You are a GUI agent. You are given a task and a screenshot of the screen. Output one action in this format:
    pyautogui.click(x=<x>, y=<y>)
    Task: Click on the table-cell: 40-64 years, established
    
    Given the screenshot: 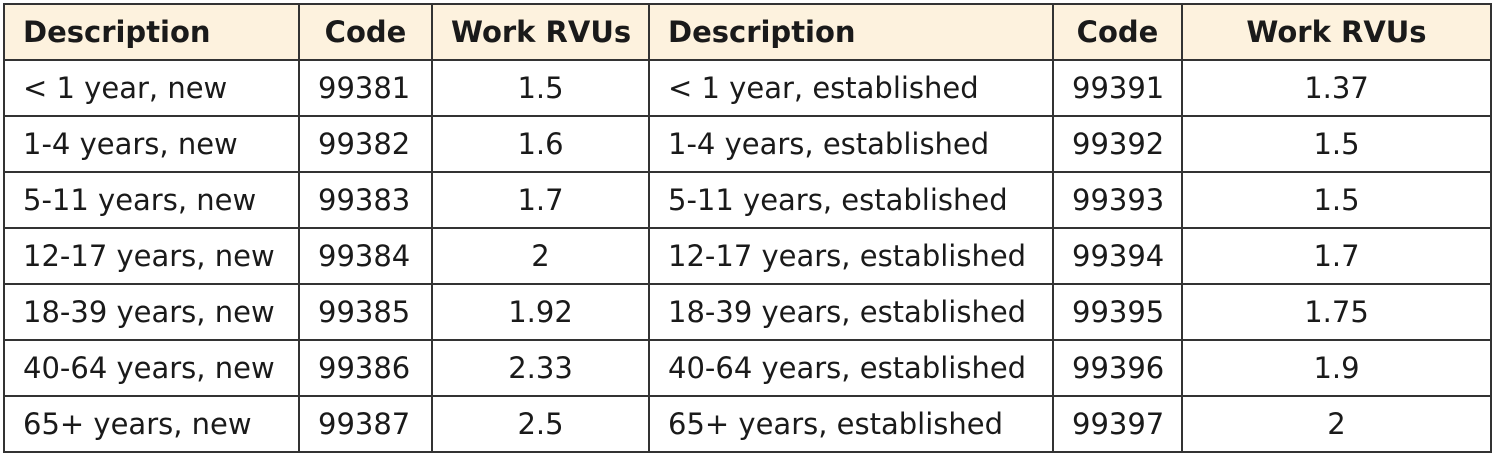 What is the action you would take?
    pyautogui.click(x=851, y=368)
    